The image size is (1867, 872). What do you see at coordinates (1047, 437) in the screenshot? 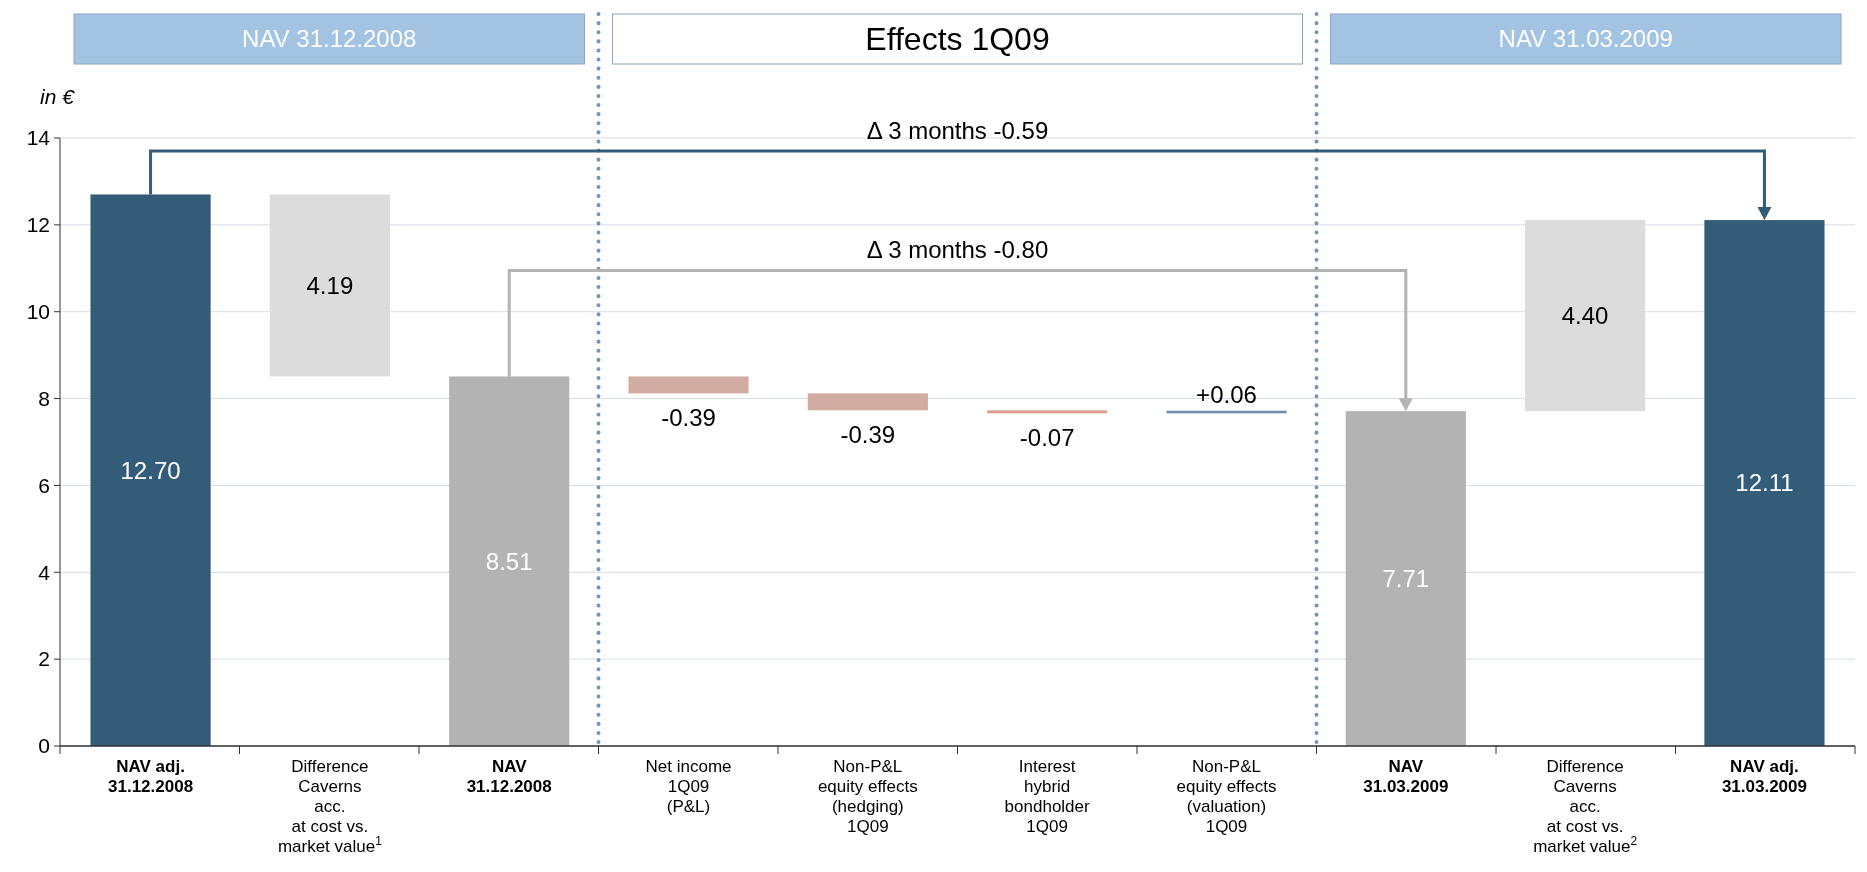
I see `data-label: -0.07` at bounding box center [1047, 437].